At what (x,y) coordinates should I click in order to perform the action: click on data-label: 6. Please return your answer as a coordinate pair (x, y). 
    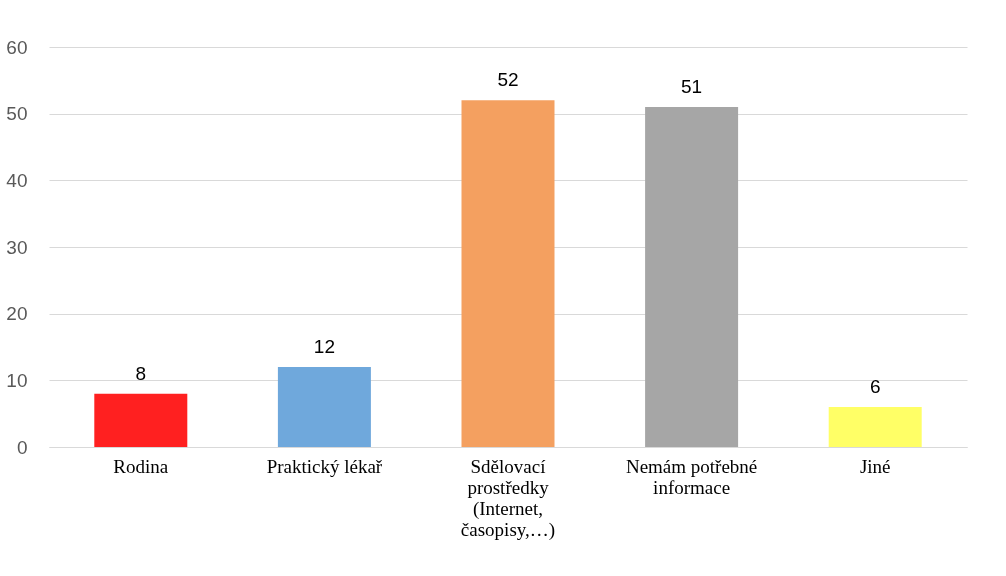
    Looking at the image, I should click on (875, 386).